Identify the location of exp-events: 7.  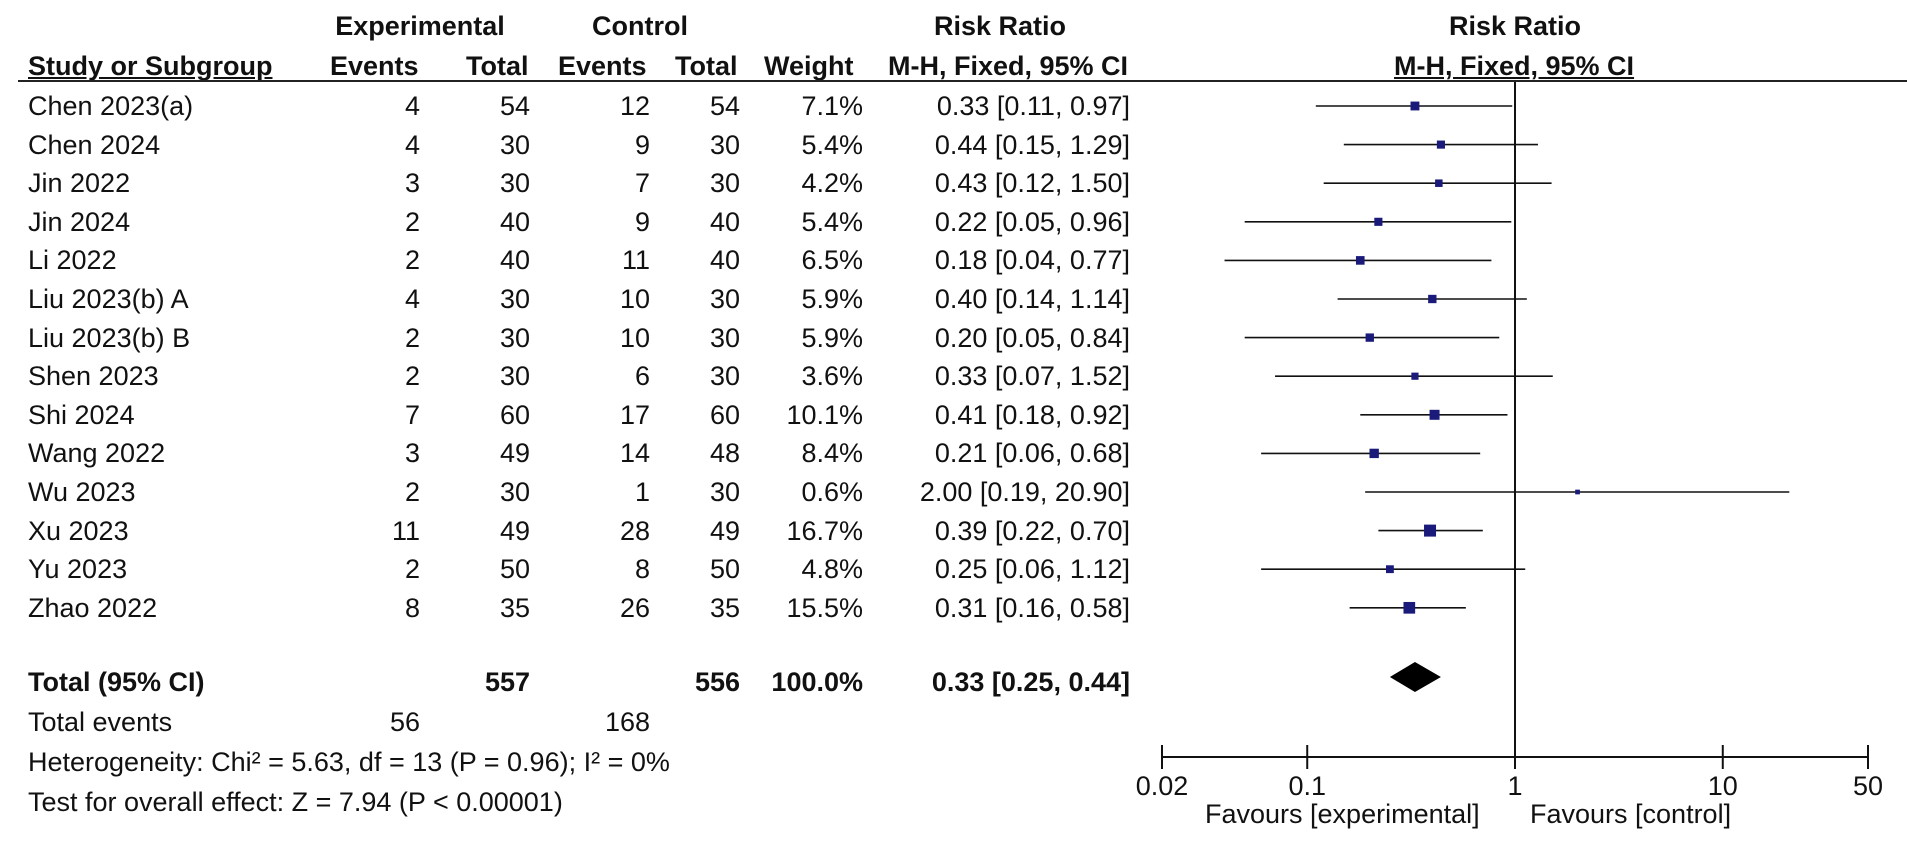
(412, 414).